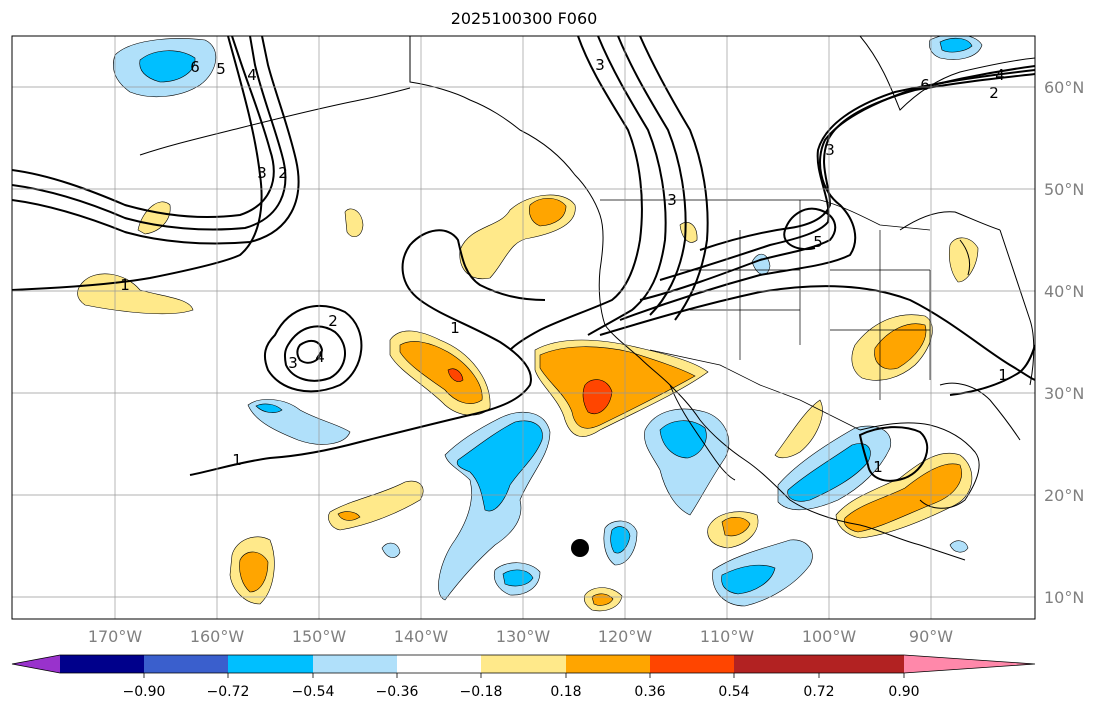 This screenshot has height=712, width=1105. What do you see at coordinates (320, 357) in the screenshot?
I see `contour-label: 4` at bounding box center [320, 357].